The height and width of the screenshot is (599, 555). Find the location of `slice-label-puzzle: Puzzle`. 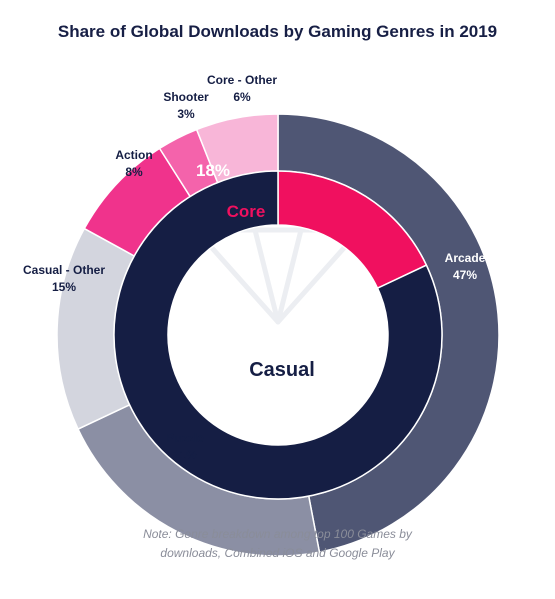

slice-label-puzzle: Puzzle is located at coordinates (185, 438).